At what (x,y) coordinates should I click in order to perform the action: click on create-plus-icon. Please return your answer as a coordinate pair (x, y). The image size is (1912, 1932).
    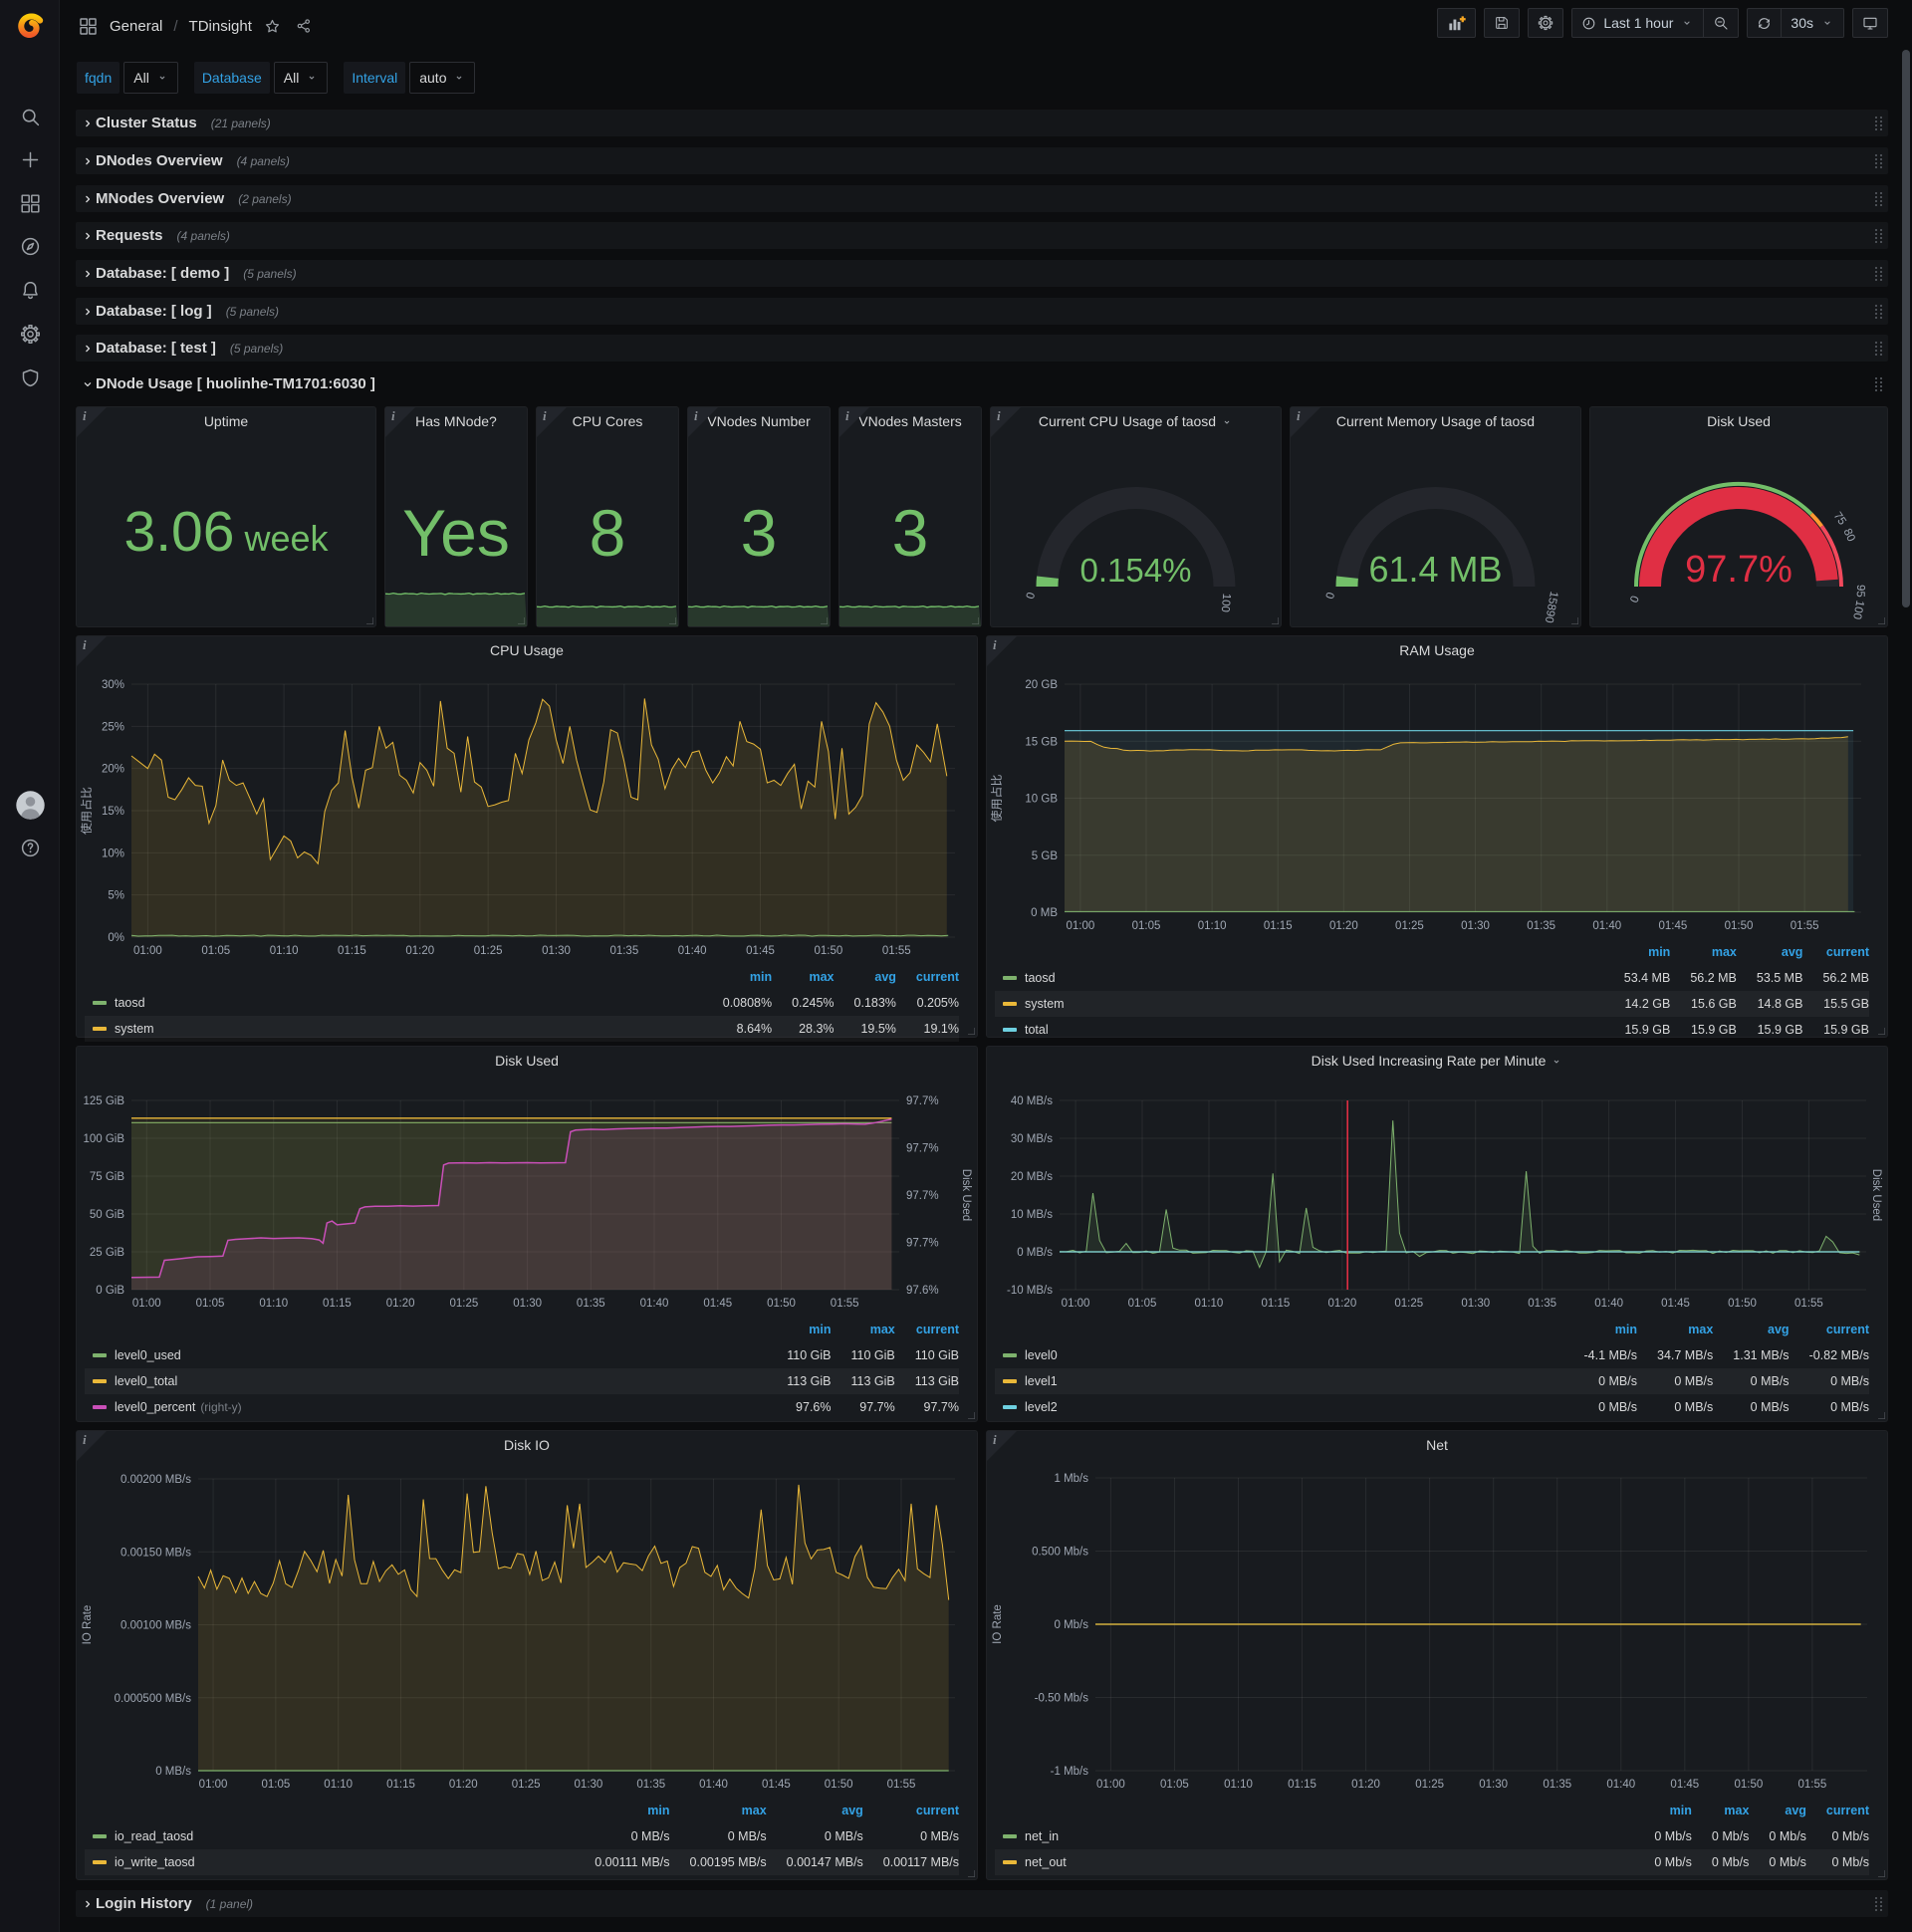
    Looking at the image, I should click on (30, 159).